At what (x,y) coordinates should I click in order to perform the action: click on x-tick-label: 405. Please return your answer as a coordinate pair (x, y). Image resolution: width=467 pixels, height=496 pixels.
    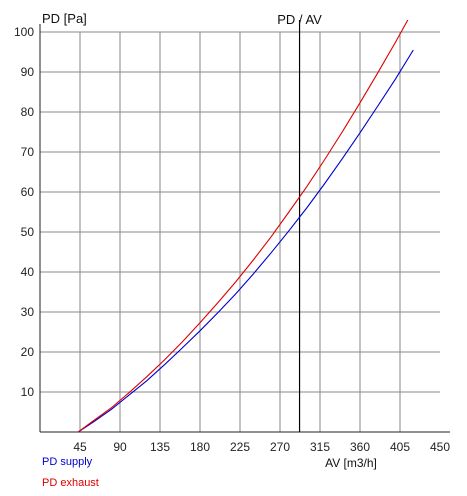
    Looking at the image, I should click on (400, 447).